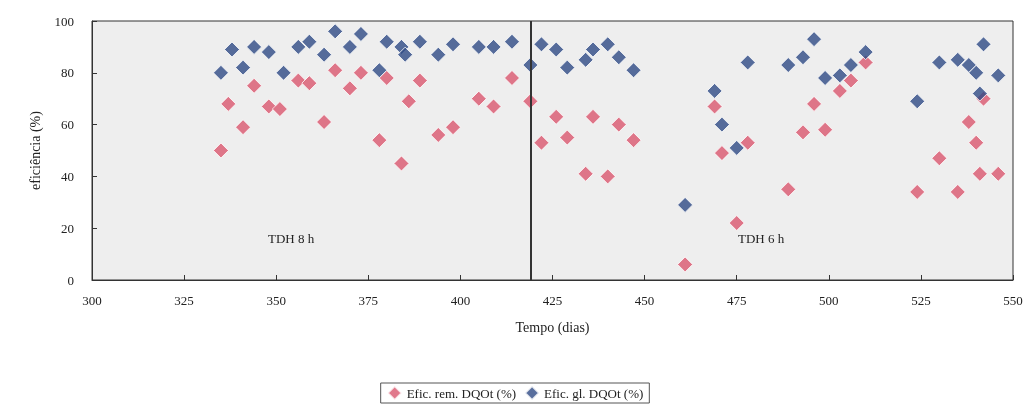  What do you see at coordinates (67, 228) in the screenshot?
I see `y-tick-label: 20` at bounding box center [67, 228].